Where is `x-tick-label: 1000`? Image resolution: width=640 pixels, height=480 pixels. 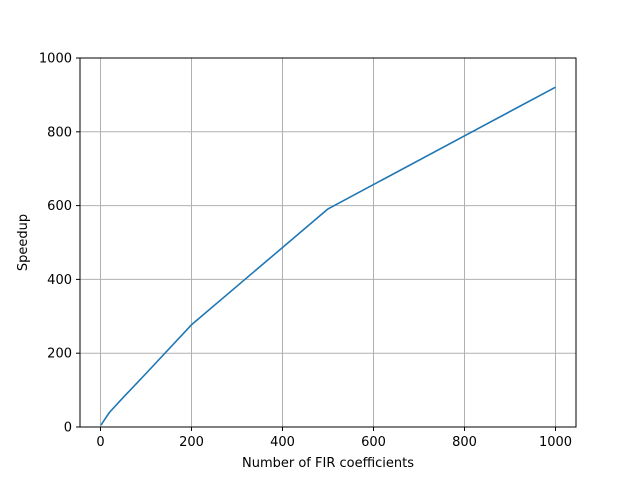
x-tick-label: 1000 is located at coordinates (555, 442).